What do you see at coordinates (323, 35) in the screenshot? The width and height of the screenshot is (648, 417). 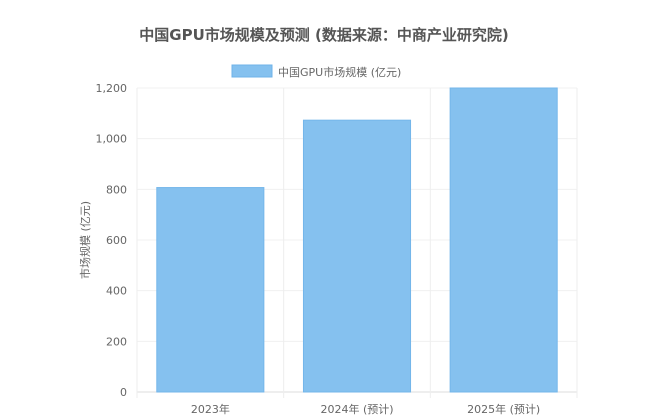 I see `chart-title: 中国GPU市场规模及预测 (数据来源：中商产业研究院)` at bounding box center [323, 35].